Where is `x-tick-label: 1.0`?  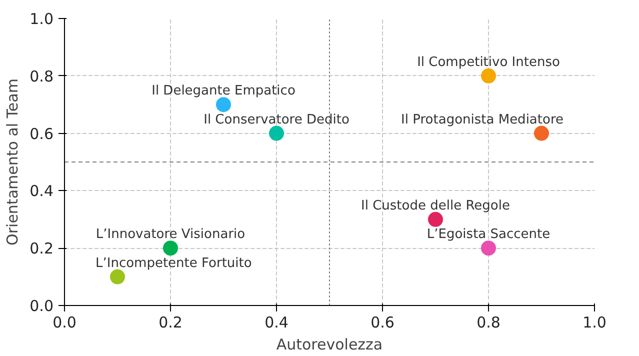 x-tick-label: 1.0 is located at coordinates (594, 323).